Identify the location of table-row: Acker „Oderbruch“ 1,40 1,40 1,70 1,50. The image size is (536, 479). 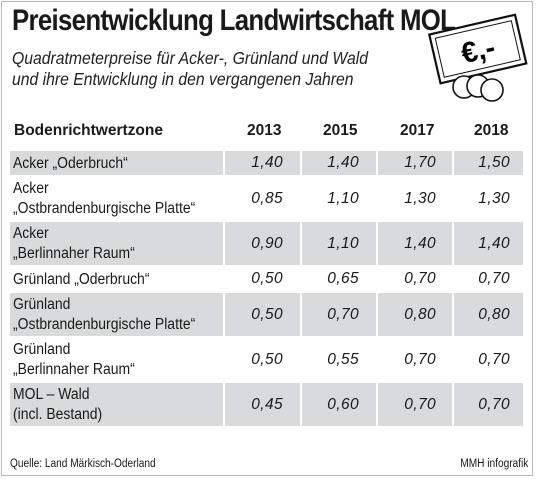
(266, 164).